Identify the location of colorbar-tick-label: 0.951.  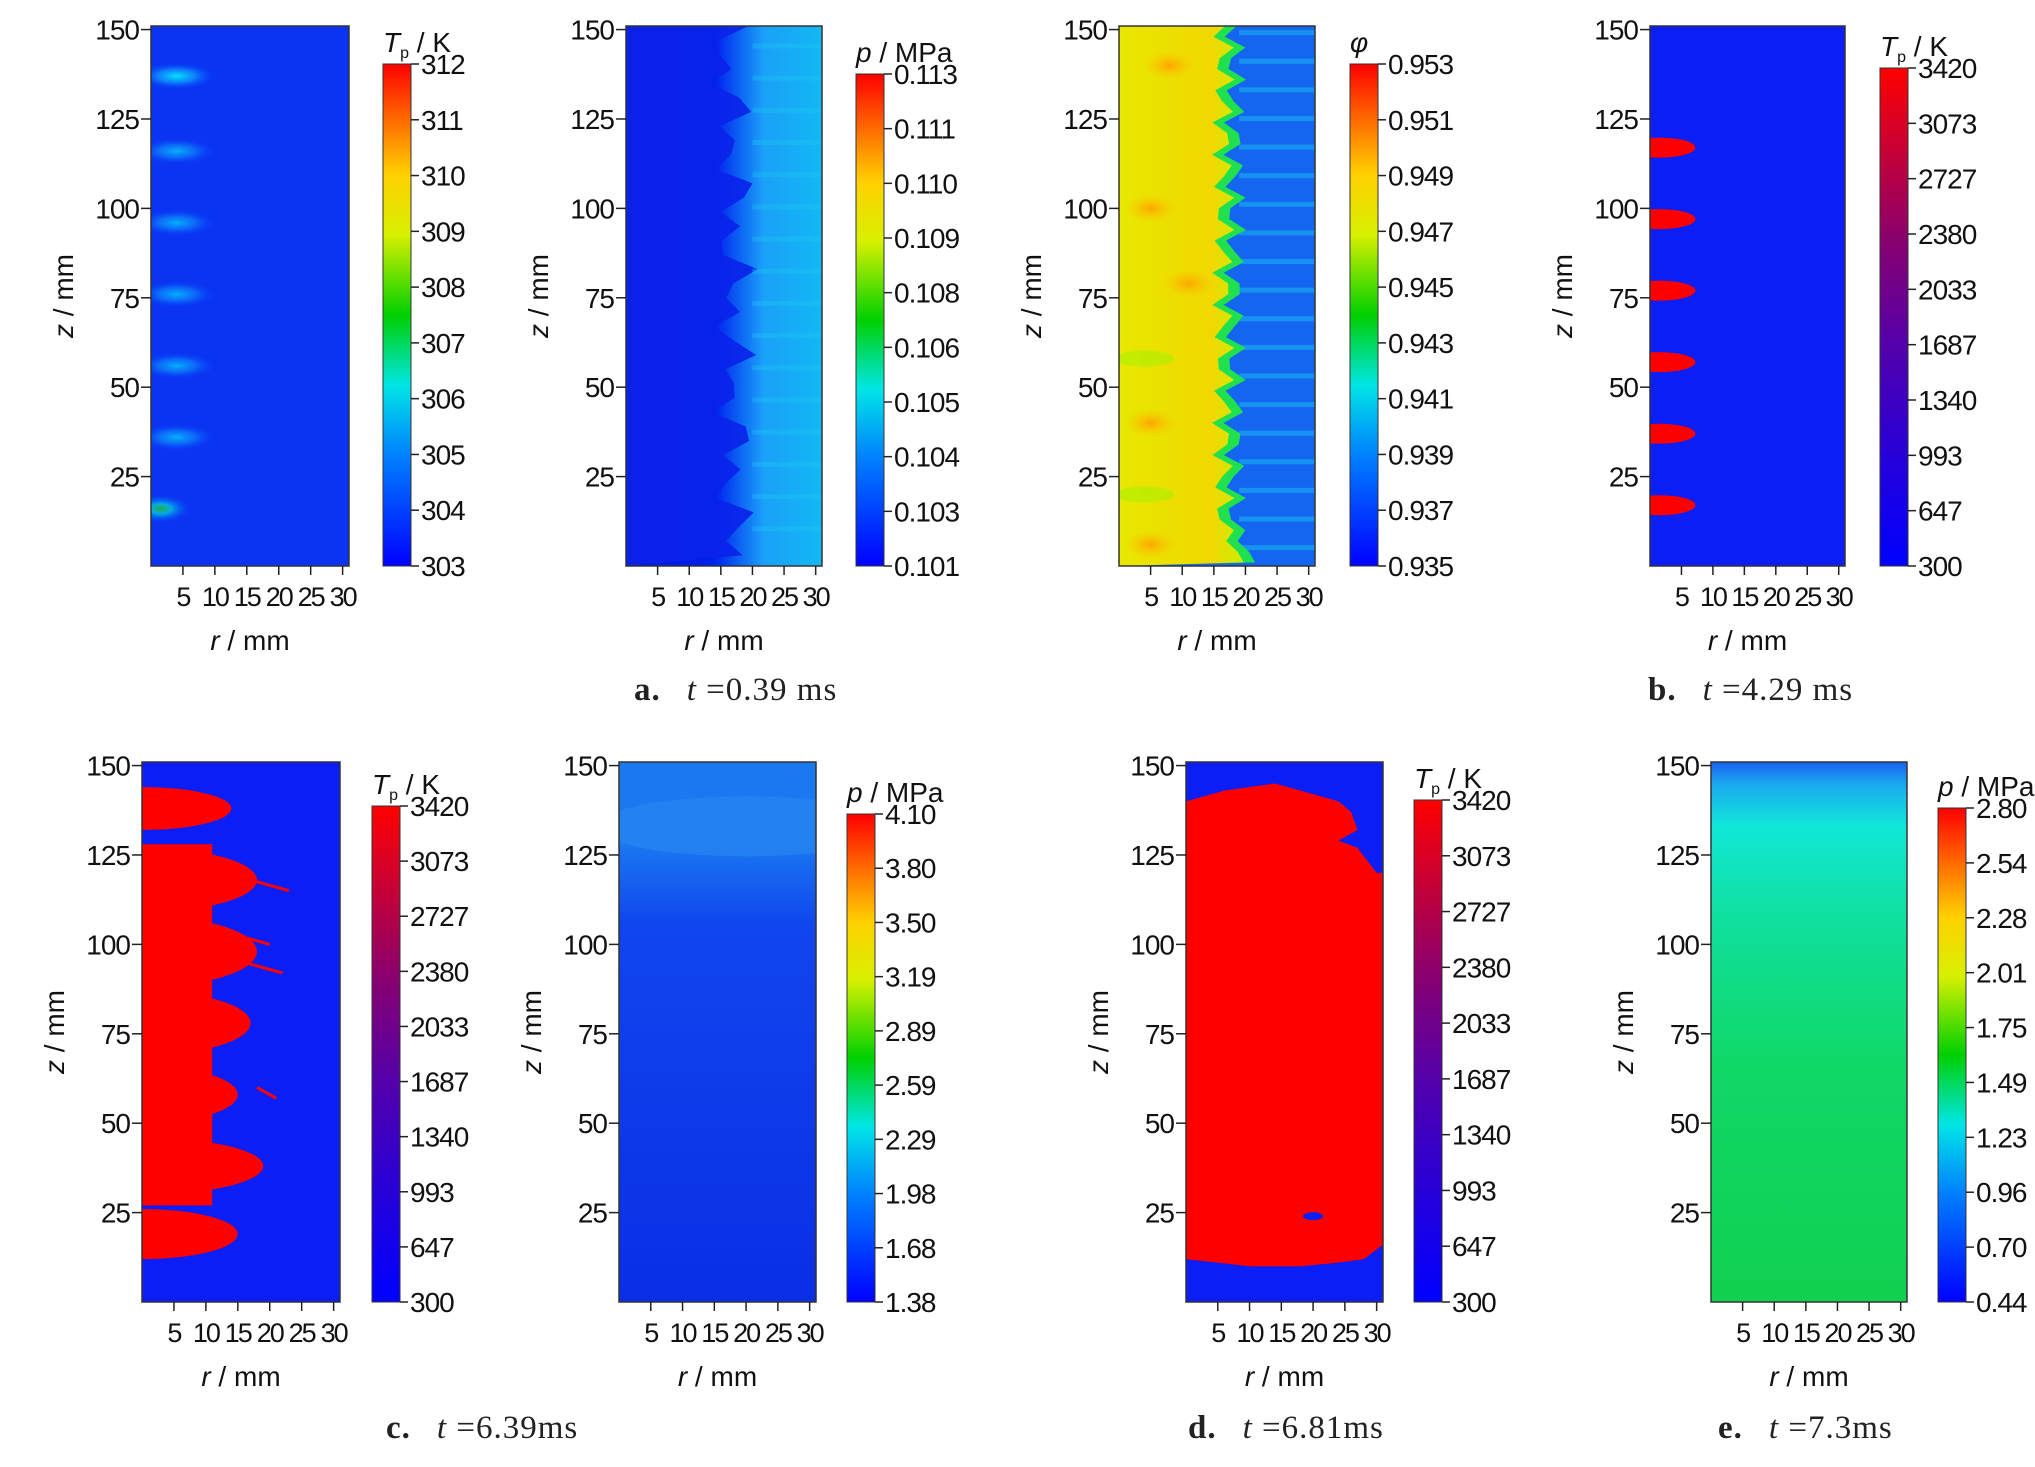
(1420, 120).